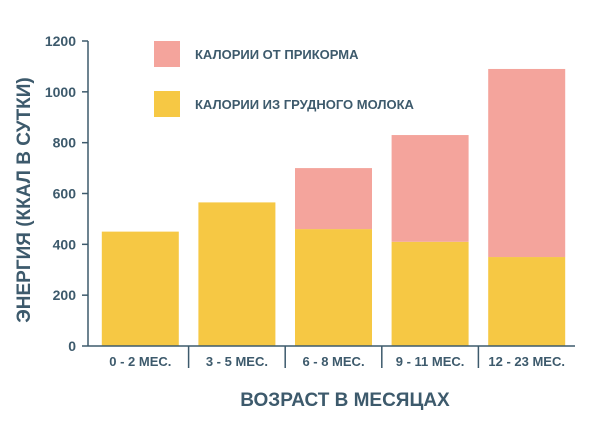 The width and height of the screenshot is (591, 422). What do you see at coordinates (60, 41) in the screenshot?
I see `y-tick-label-6: 1200` at bounding box center [60, 41].